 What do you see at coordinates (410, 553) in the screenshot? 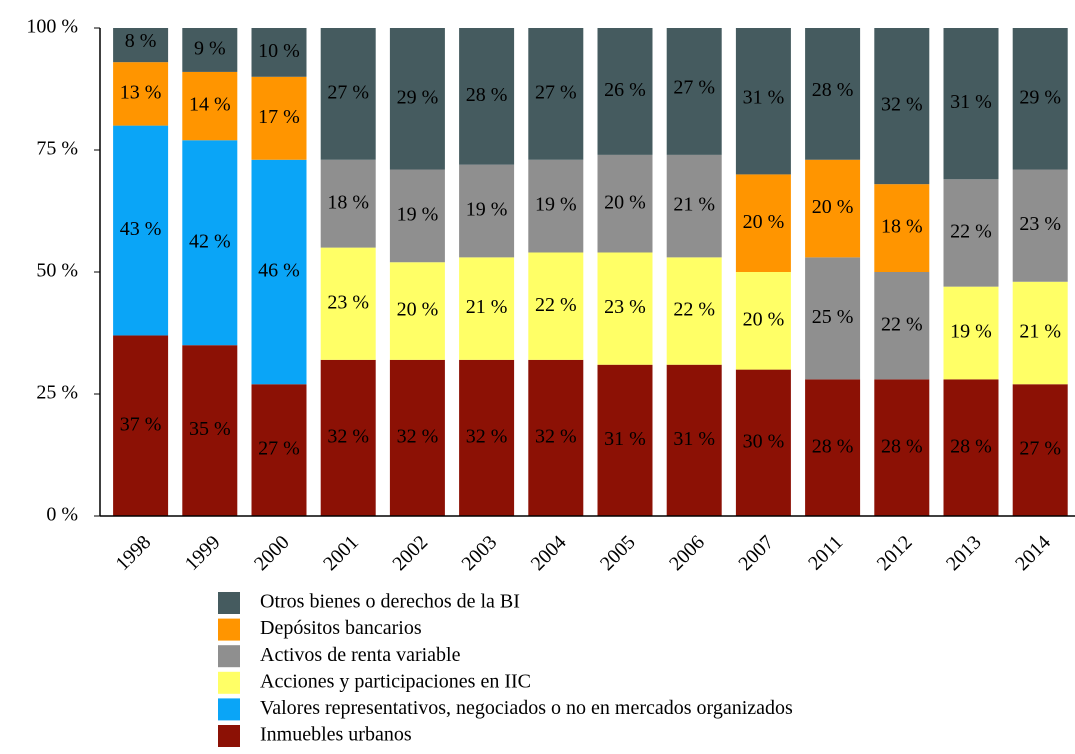
I see `x-tick-label: 2002` at bounding box center [410, 553].